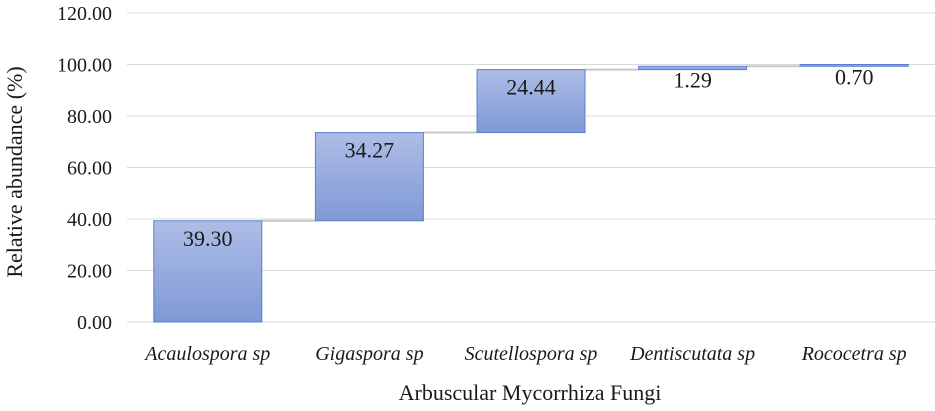 The image size is (935, 411). I want to click on x-category-label: Rococetra sp, so click(854, 354).